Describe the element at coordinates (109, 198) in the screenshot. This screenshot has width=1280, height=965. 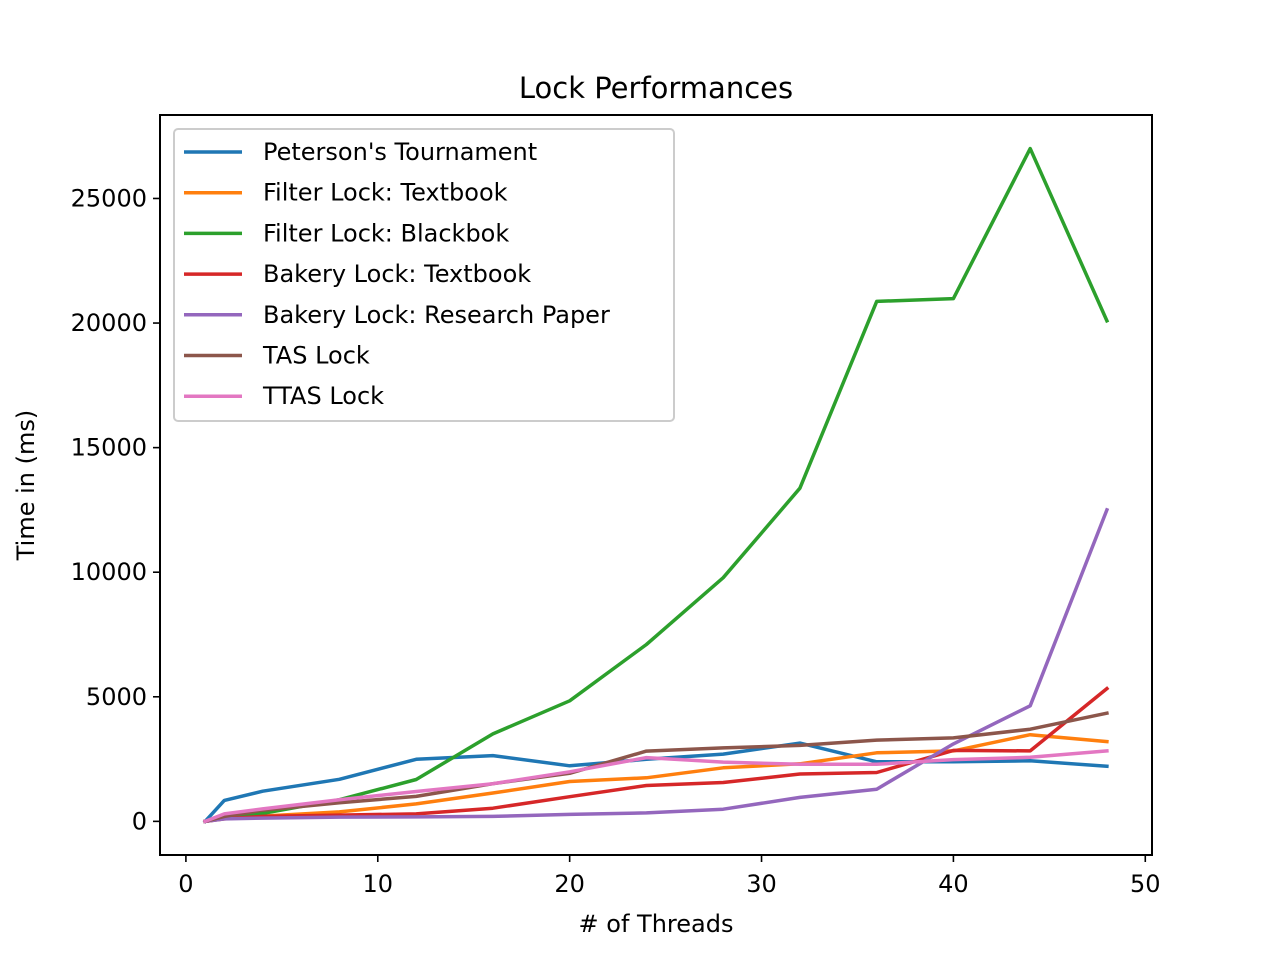
I see `y-tick-label-5: 25000` at that location.